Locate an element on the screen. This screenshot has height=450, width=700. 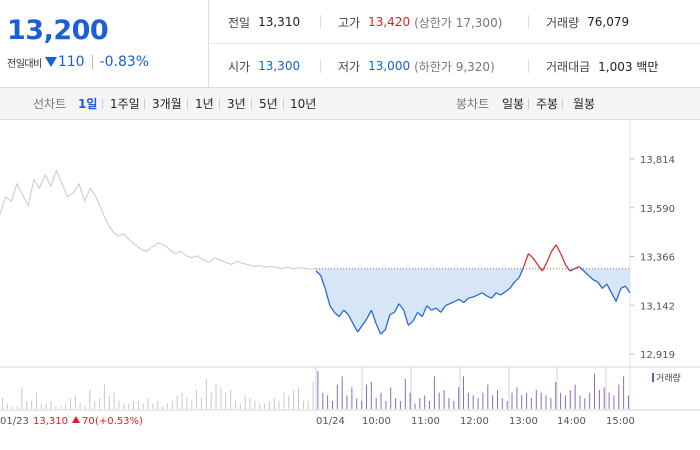
prev-day-change-pct: (+0.53%) is located at coordinates (119, 421).